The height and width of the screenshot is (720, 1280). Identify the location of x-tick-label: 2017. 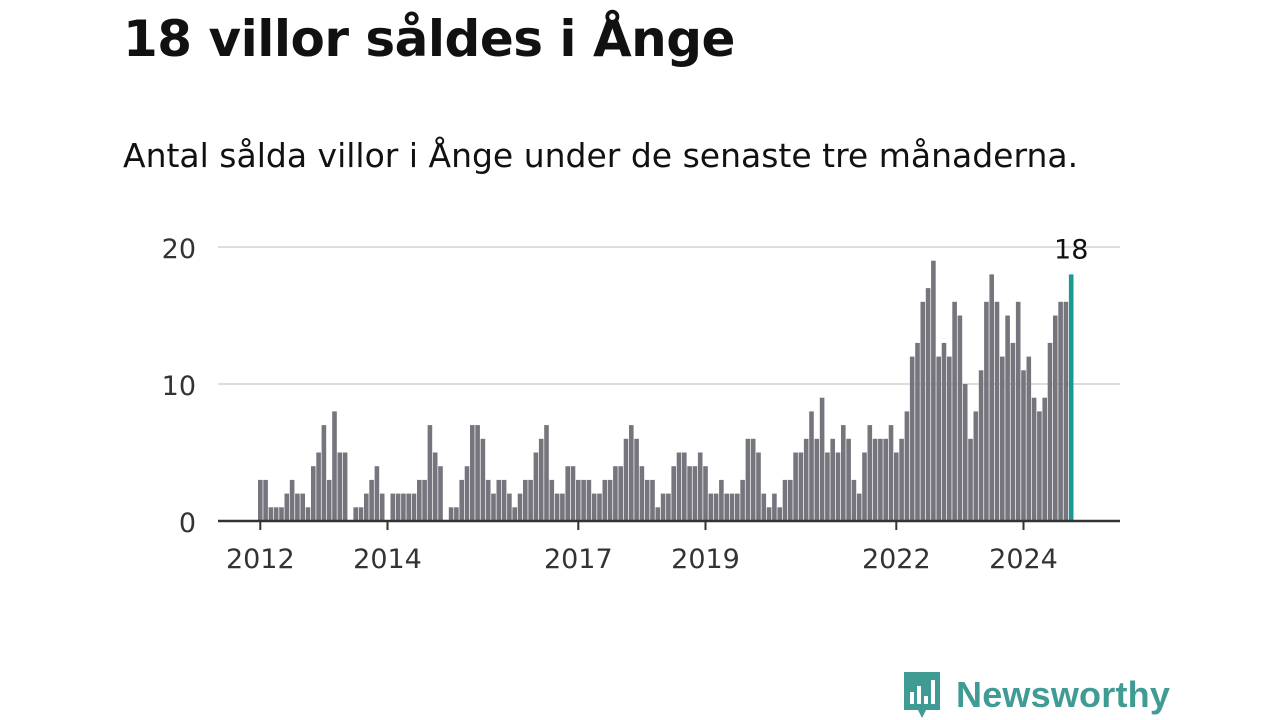
(578, 559).